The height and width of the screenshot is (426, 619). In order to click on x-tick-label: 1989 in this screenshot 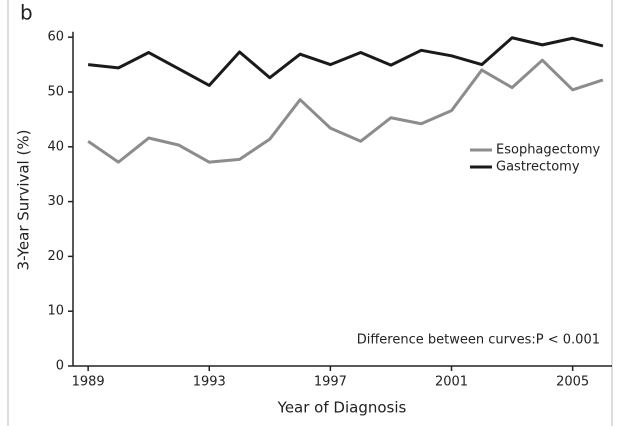, I will do `click(88, 382)`.